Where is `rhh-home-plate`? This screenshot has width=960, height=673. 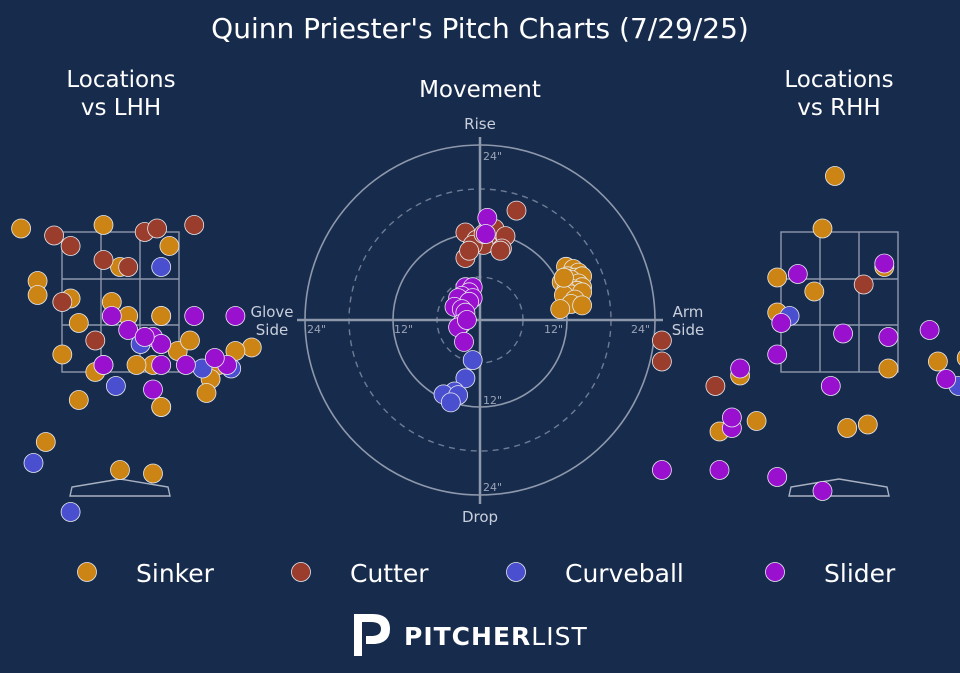
rhh-home-plate is located at coordinates (839, 487).